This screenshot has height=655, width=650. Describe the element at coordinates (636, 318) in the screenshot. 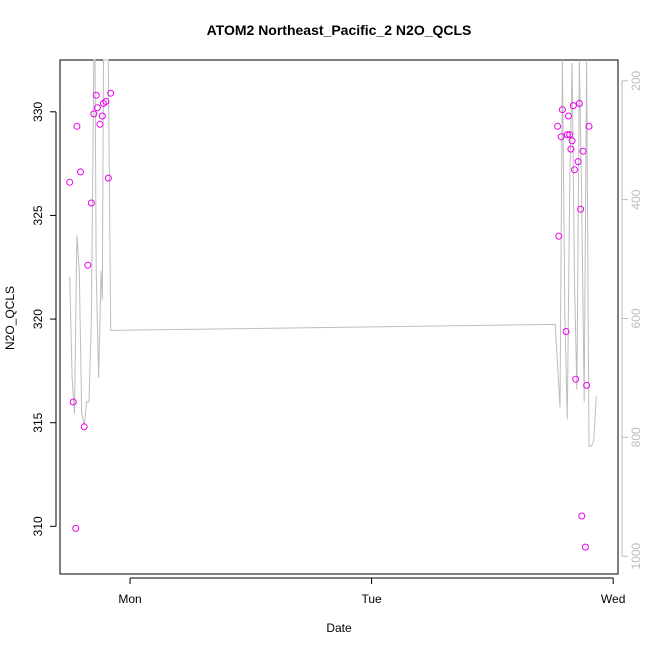

I see `right-tick-label: 600` at that location.